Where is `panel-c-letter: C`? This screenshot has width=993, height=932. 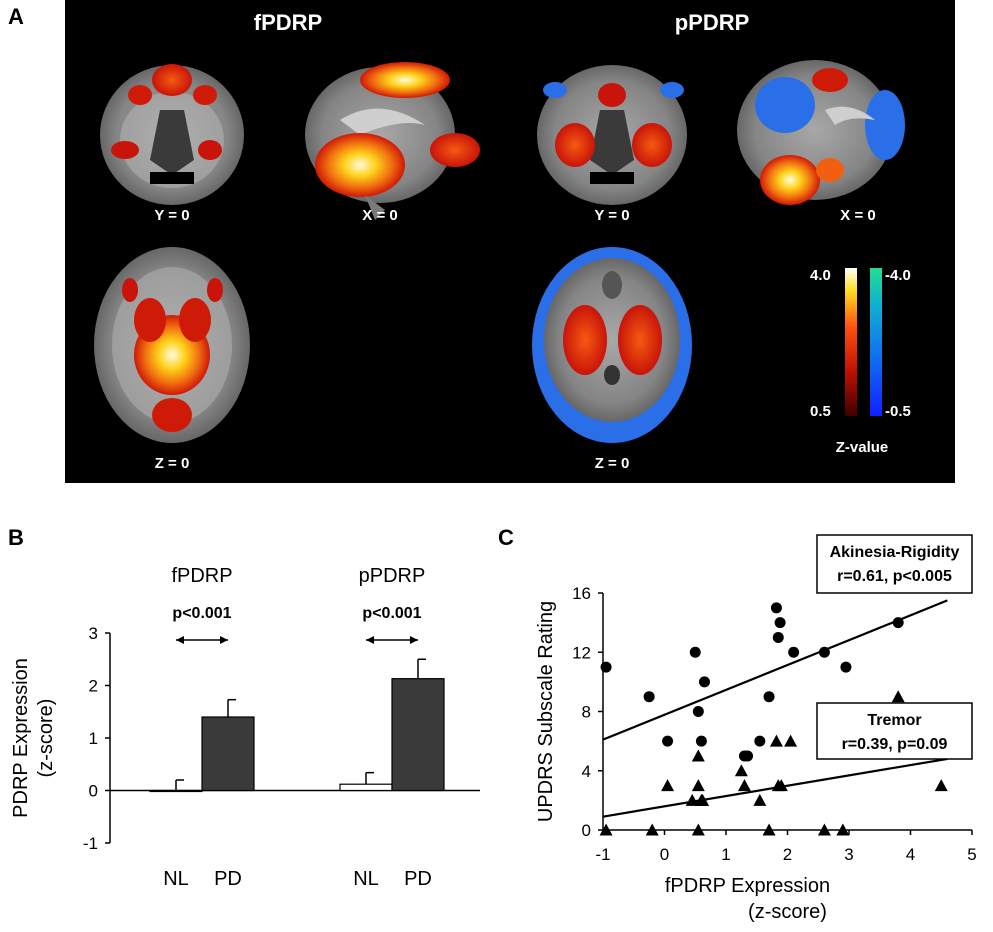 panel-c-letter: C is located at coordinates (506, 537).